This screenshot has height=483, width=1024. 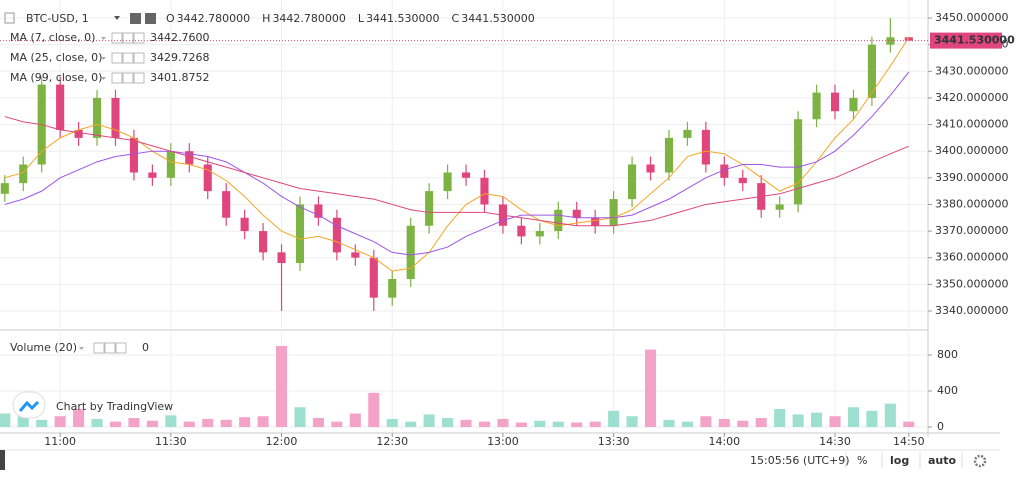 What do you see at coordinates (56, 77) in the screenshot?
I see `legend-name: MA (99, close, 0)` at bounding box center [56, 77].